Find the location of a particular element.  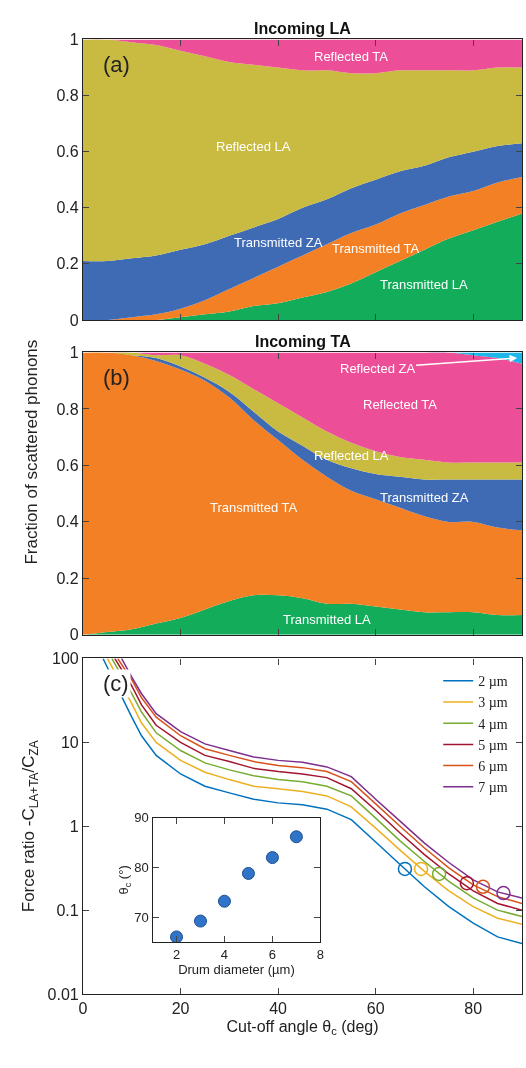

legend-label: 6 µm is located at coordinates (493, 767).